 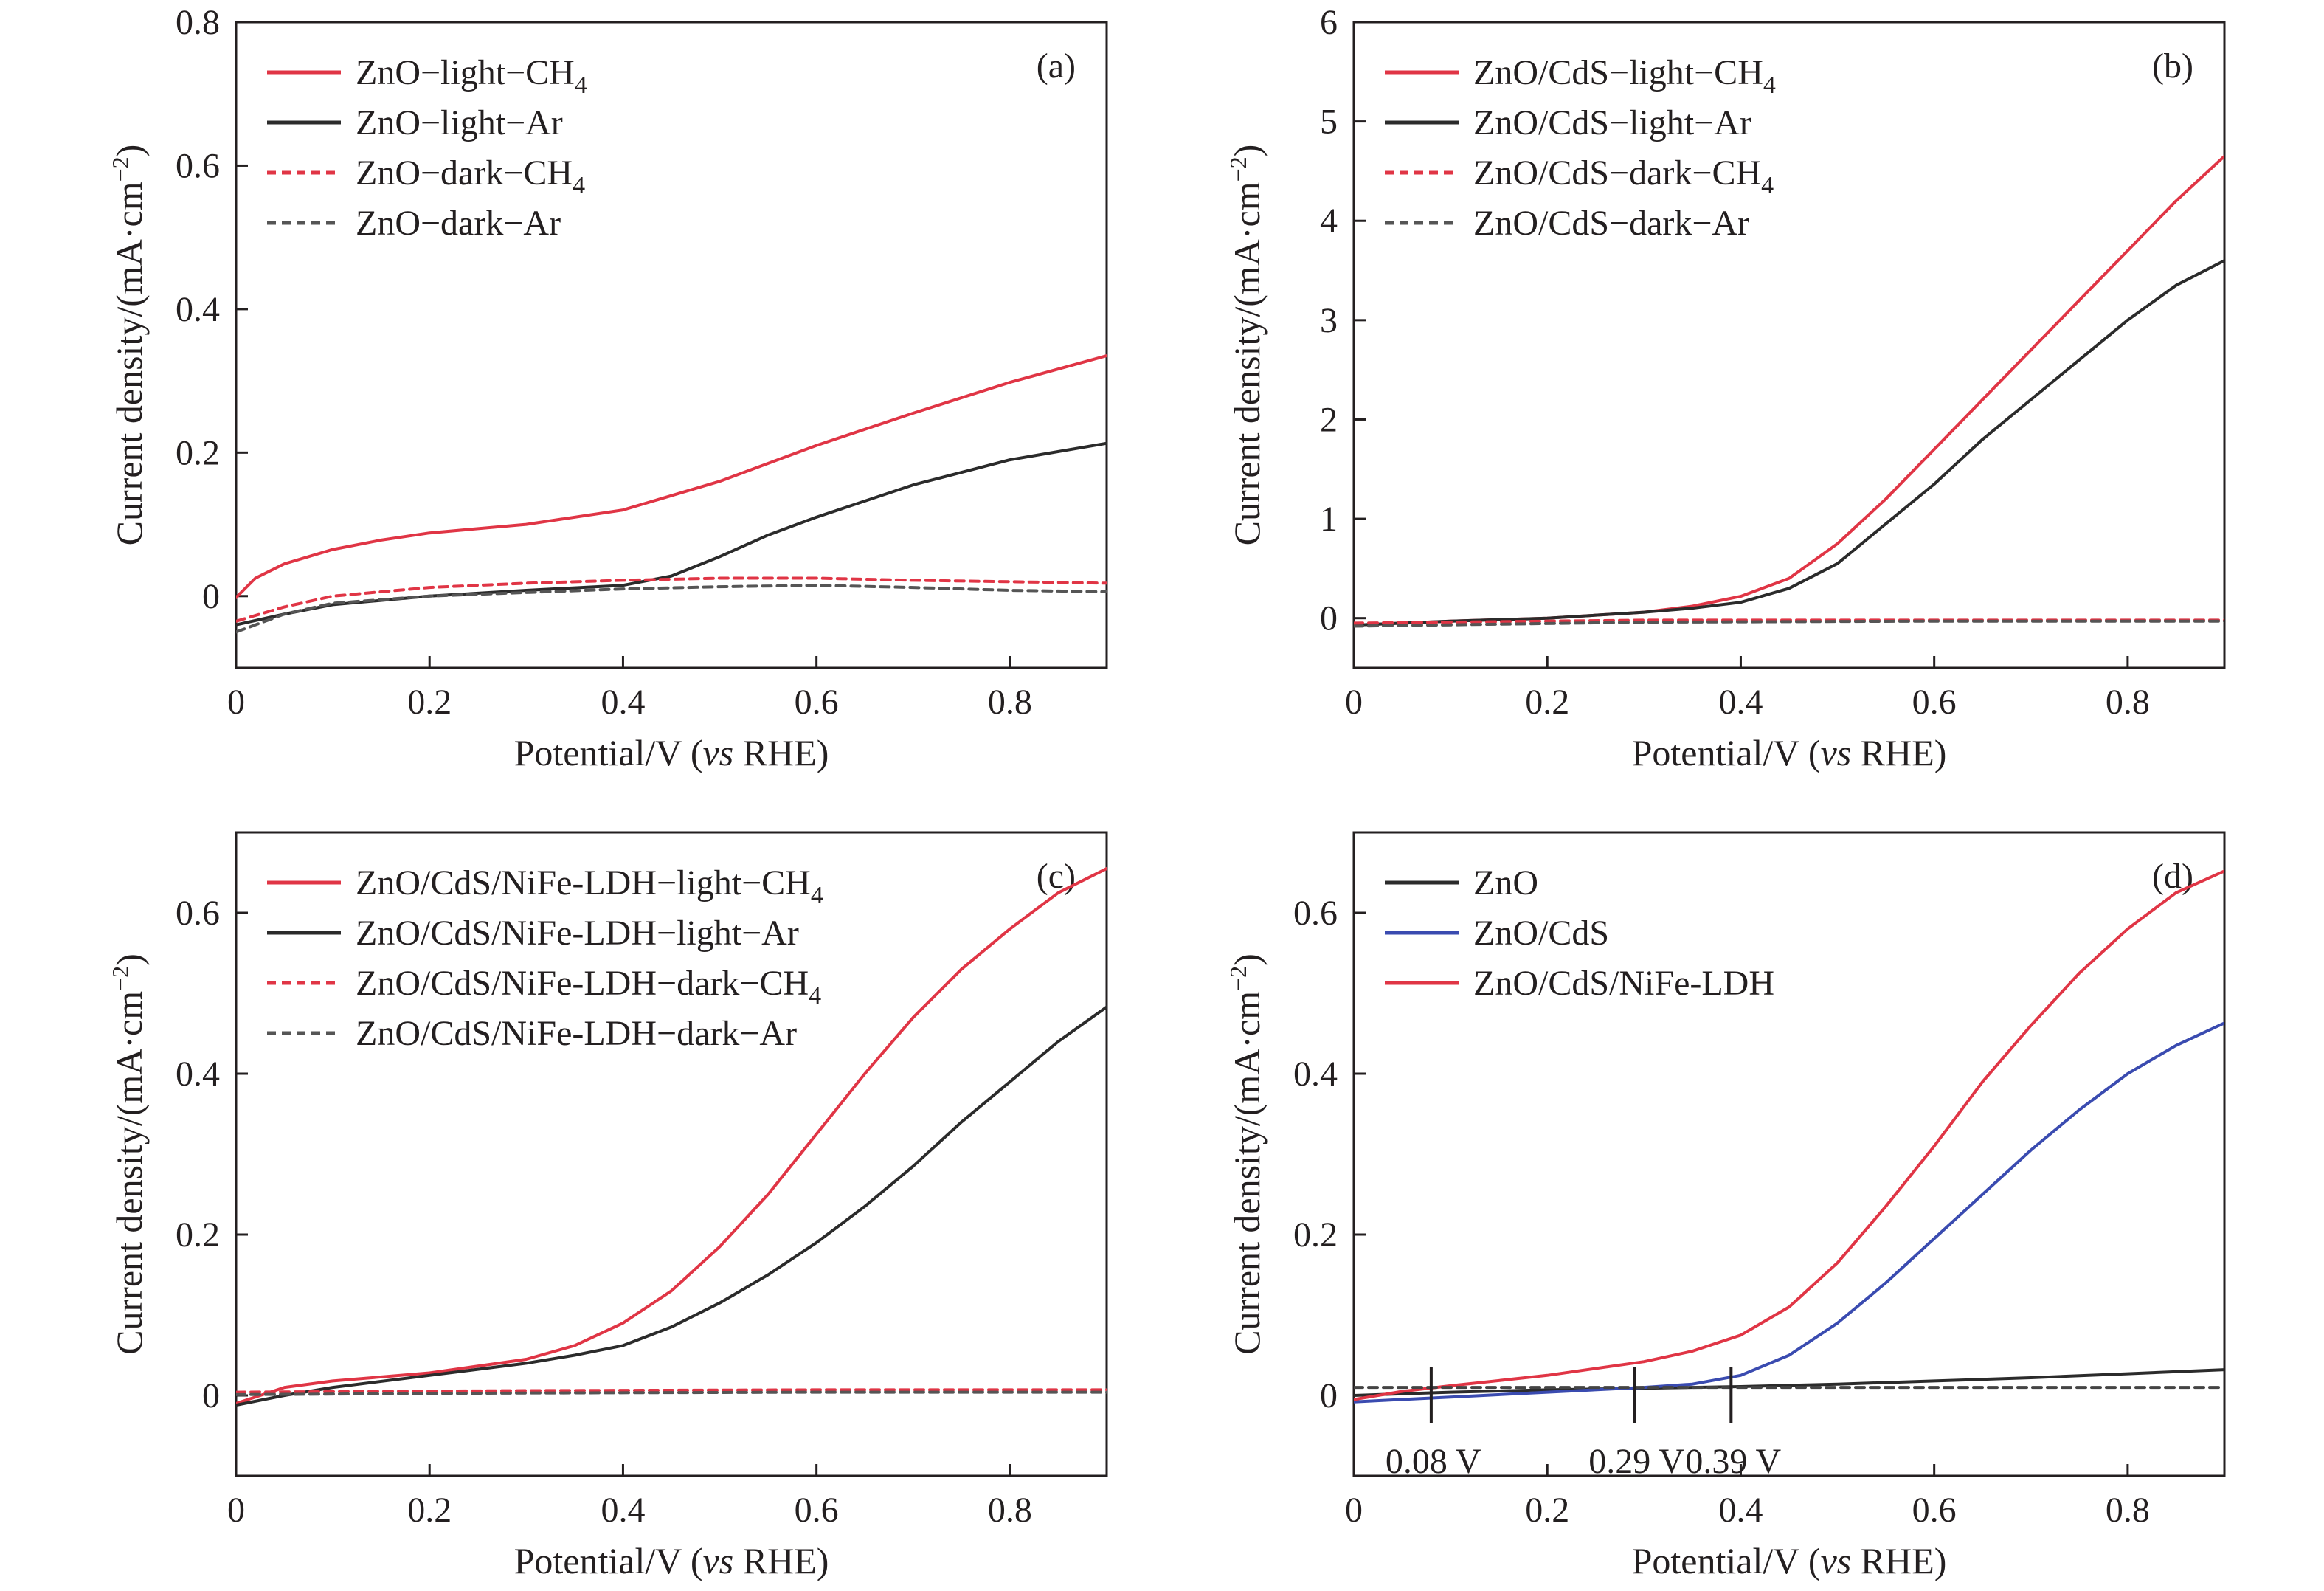 I want to click on legend-label: ZnO/CdS−light−Ar, so click(x=1612, y=122).